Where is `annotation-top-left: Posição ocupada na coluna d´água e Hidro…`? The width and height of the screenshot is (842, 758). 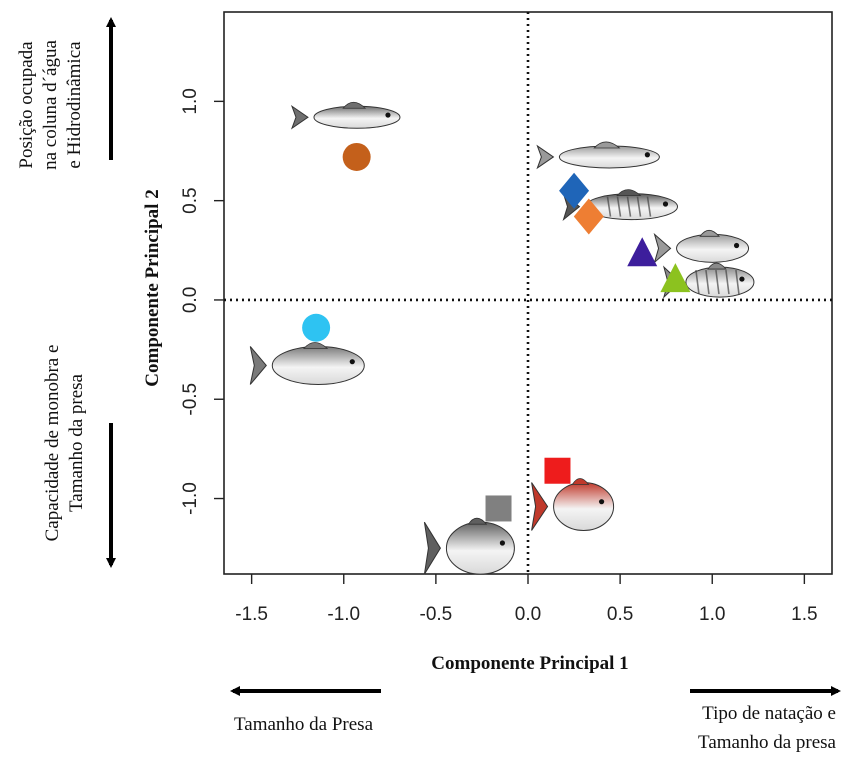
annotation-top-left: Posição ocupada na coluna d´água e Hidro… is located at coordinates (66, 93).